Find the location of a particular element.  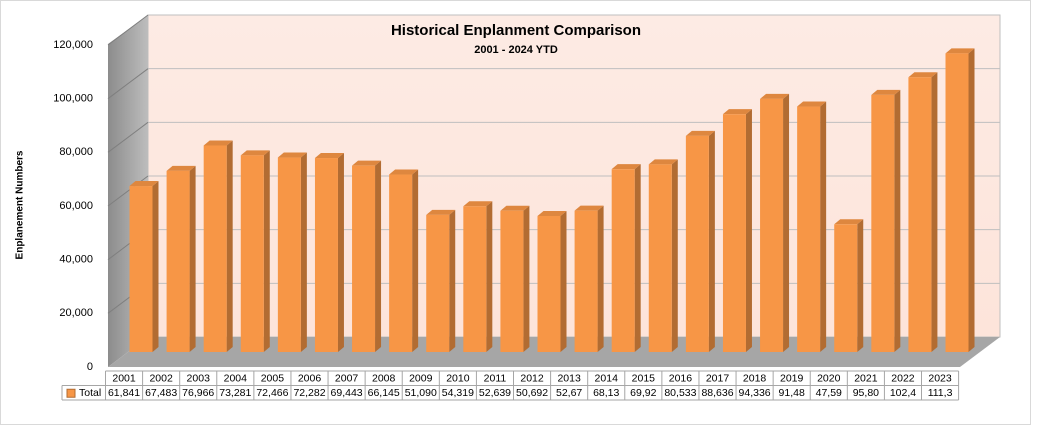

x-tick-label: 2014 is located at coordinates (607, 379).